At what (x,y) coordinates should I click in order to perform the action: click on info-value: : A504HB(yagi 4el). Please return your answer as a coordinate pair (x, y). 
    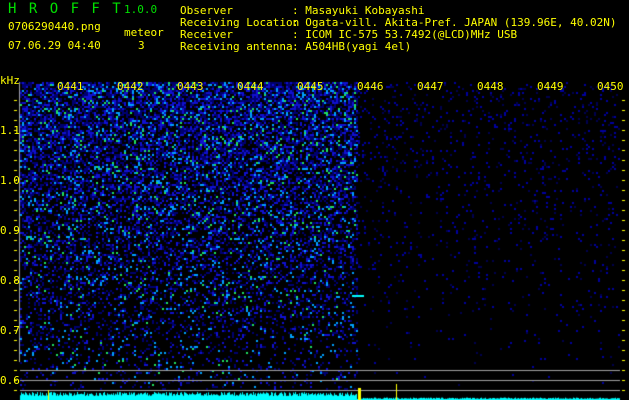
    Looking at the image, I should click on (352, 46).